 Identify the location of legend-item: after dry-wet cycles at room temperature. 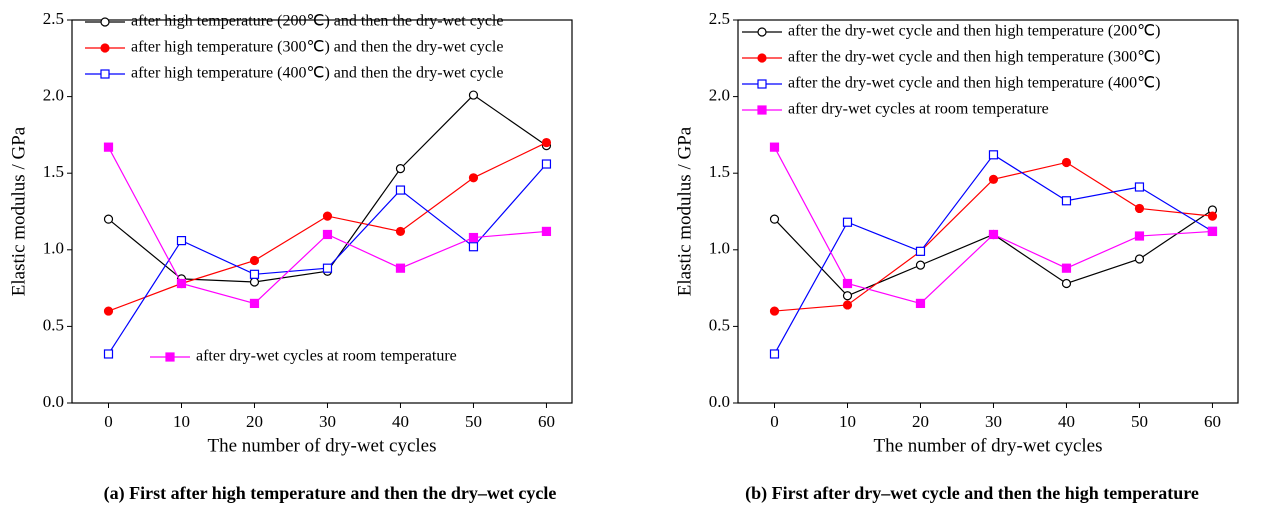
(895, 109).